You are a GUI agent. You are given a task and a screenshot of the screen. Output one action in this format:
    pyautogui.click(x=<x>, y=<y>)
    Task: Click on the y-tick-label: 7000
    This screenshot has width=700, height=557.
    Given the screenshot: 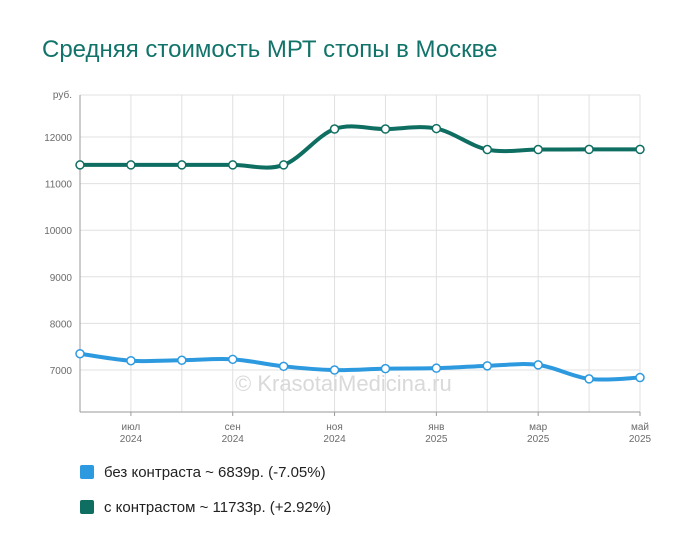 What is the action you would take?
    pyautogui.click(x=61, y=371)
    